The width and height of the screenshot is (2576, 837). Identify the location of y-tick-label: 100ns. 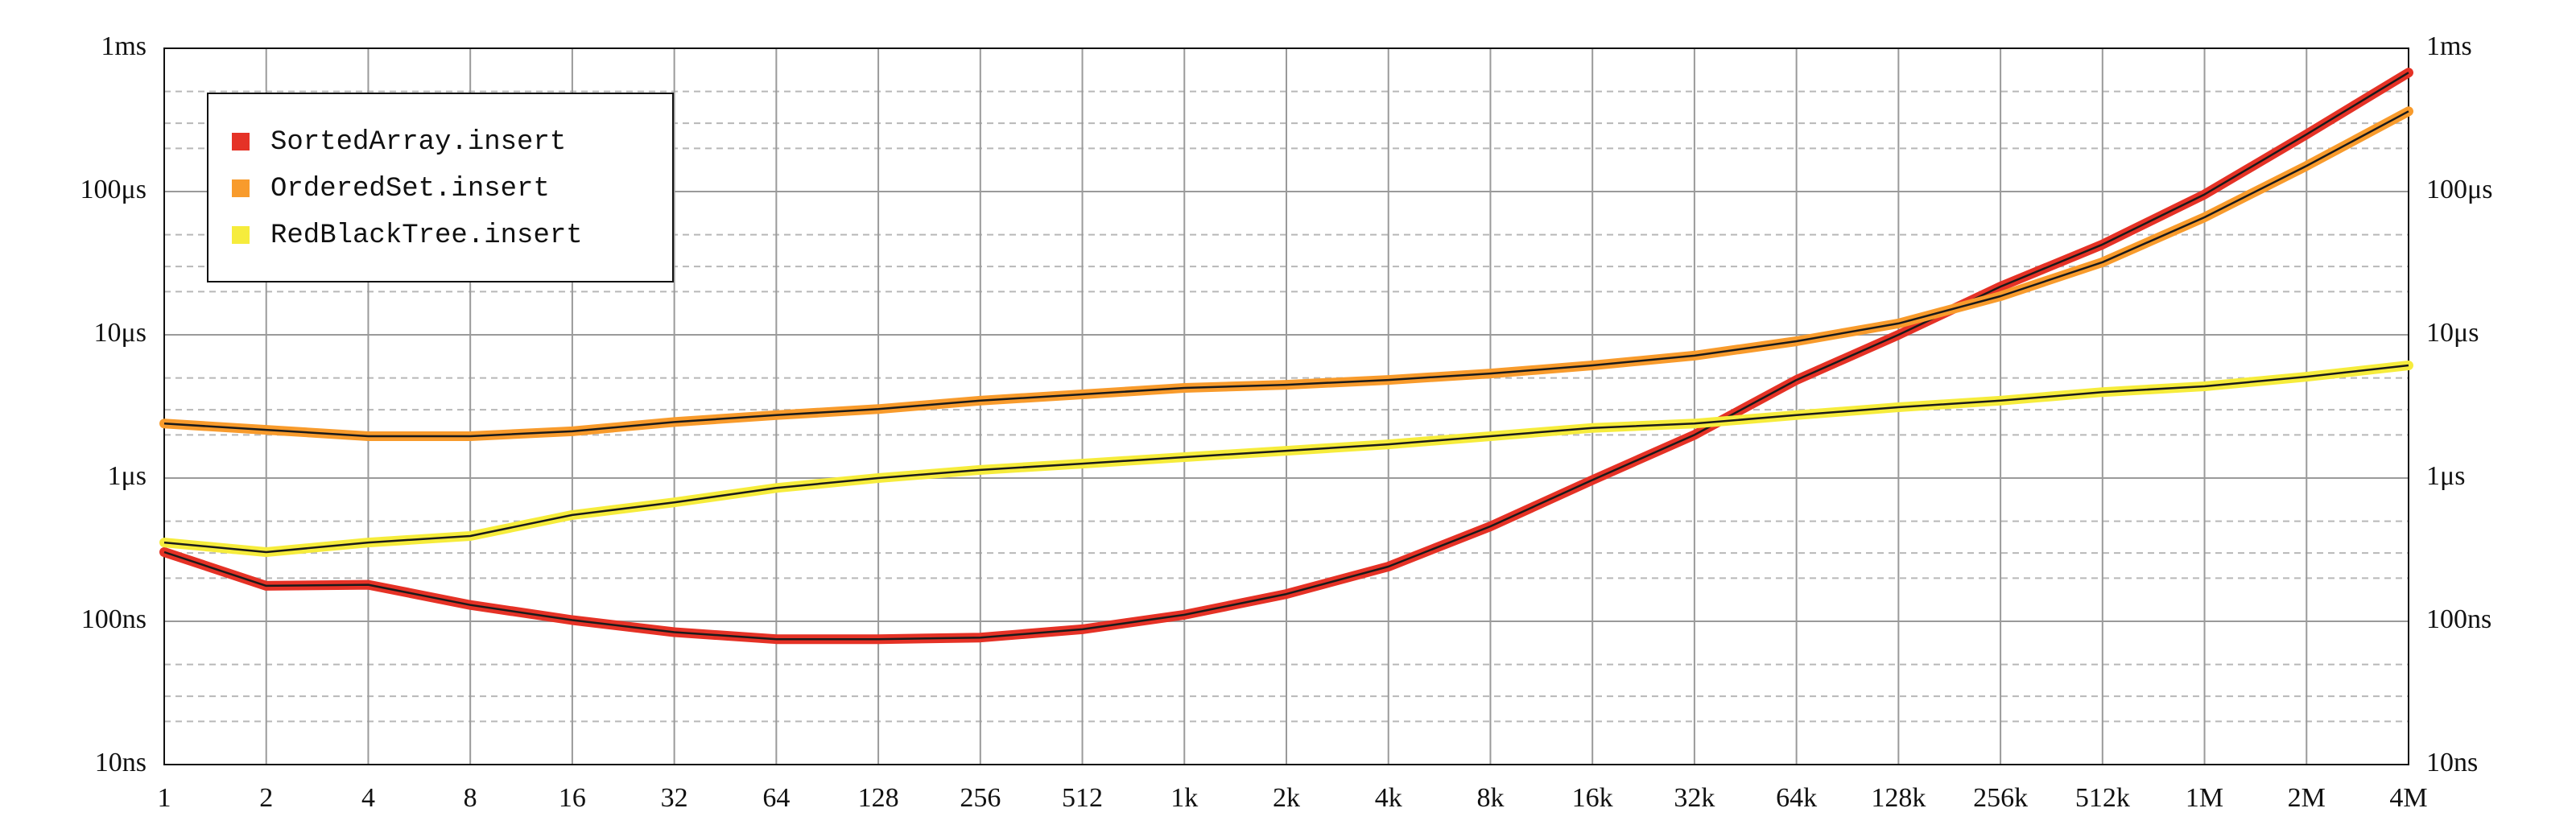
(114, 619).